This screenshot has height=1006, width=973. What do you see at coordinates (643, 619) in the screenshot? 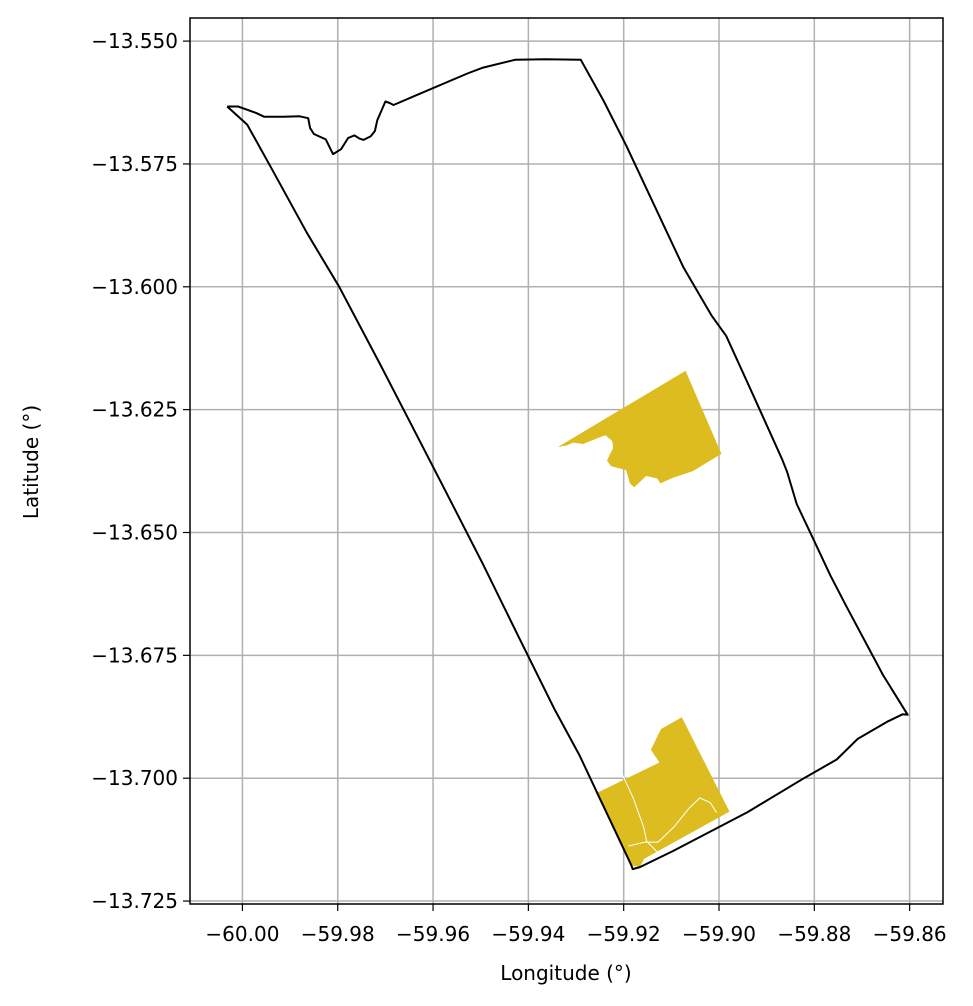
I see `map-polygons` at bounding box center [643, 619].